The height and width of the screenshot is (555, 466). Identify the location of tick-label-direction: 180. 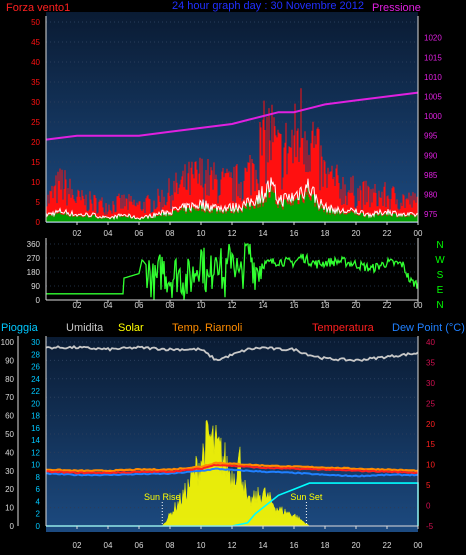
(34, 272).